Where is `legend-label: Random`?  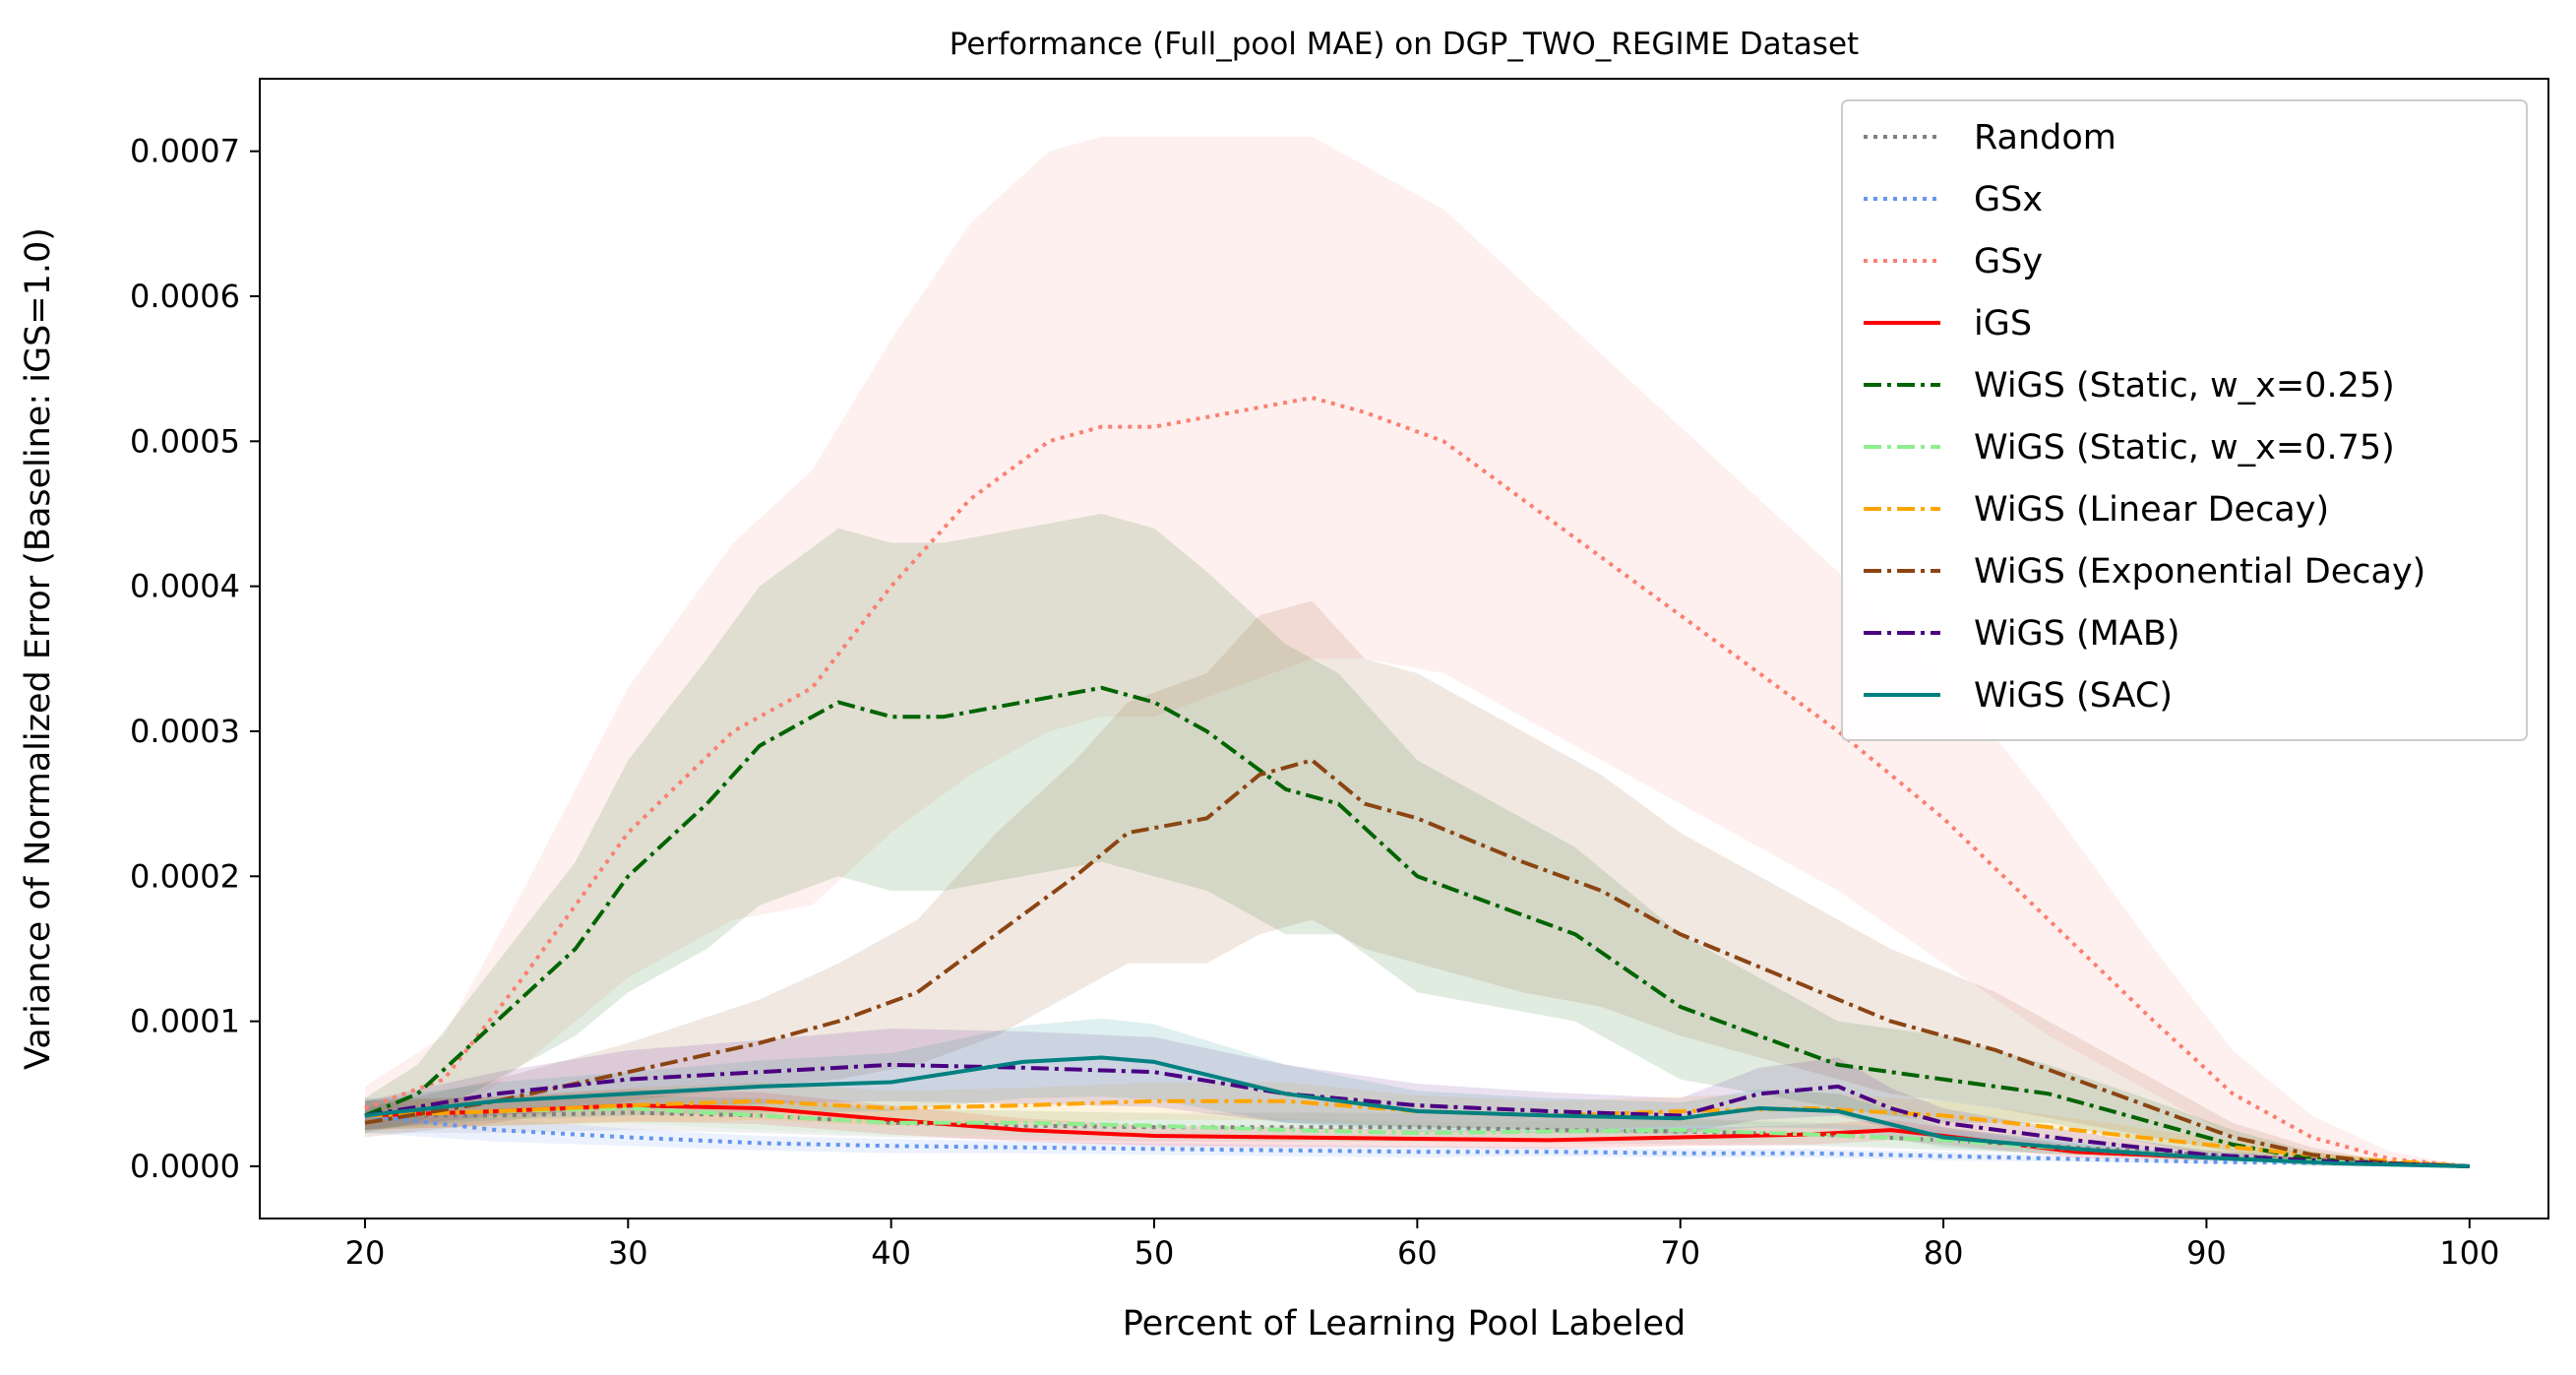
legend-label: Random is located at coordinates (2045, 137).